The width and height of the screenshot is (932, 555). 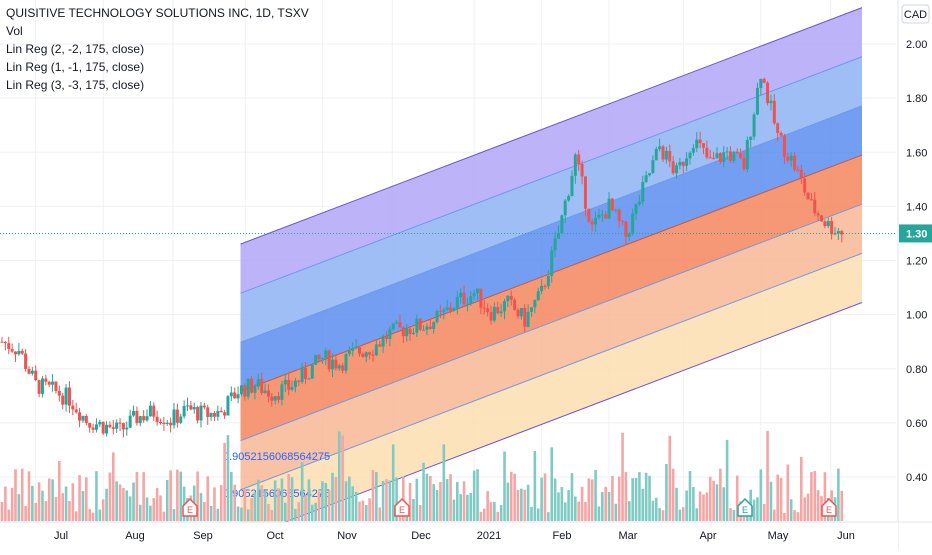 What do you see at coordinates (916, 45) in the screenshot?
I see `price-tick-label: 2.00` at bounding box center [916, 45].